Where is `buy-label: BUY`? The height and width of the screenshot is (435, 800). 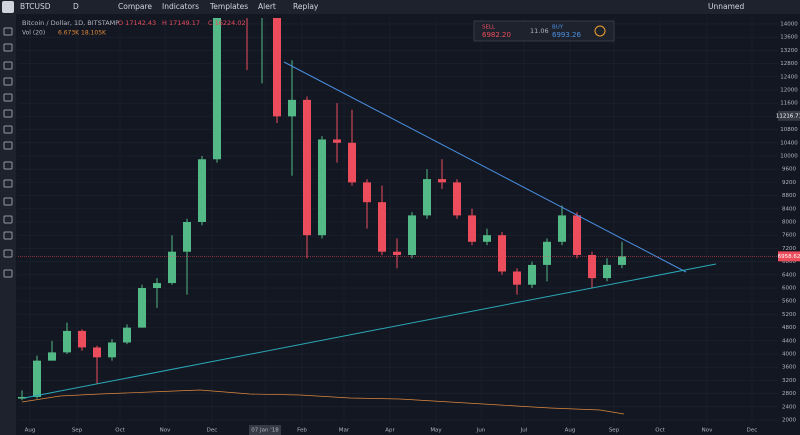 buy-label: BUY is located at coordinates (558, 28).